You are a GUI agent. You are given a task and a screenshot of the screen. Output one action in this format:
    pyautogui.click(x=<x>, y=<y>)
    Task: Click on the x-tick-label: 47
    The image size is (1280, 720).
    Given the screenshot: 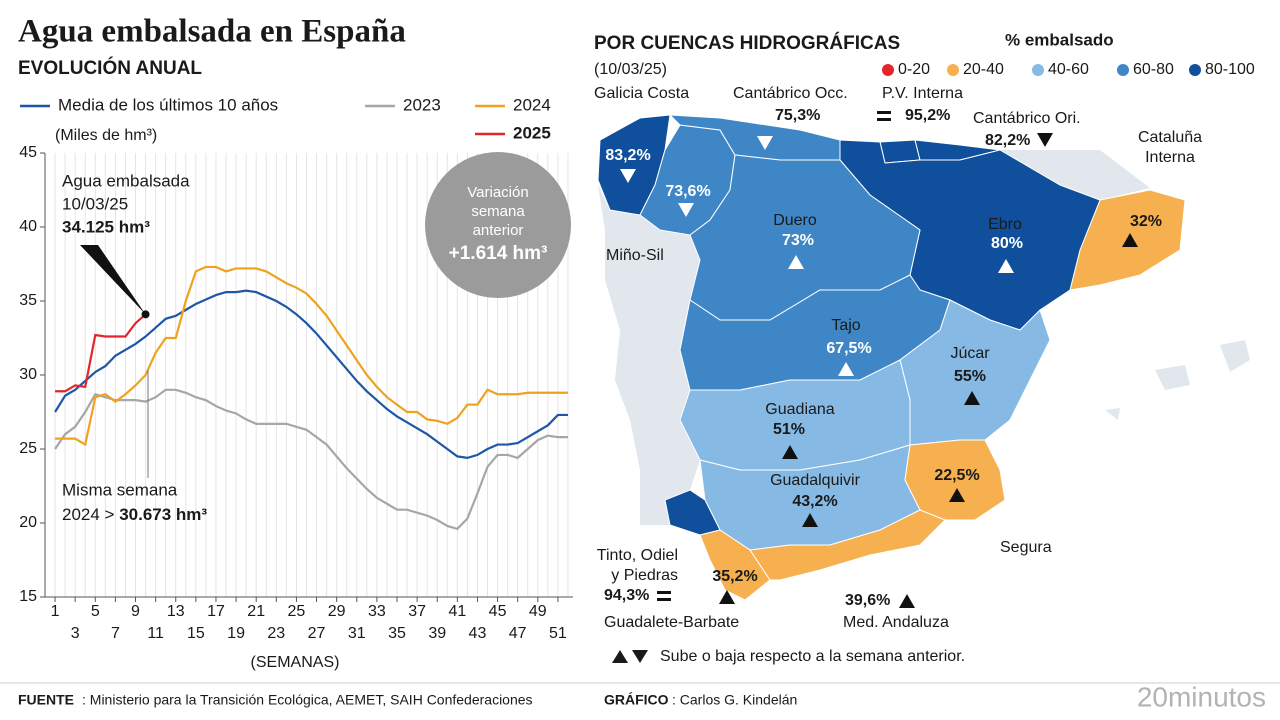 What is the action you would take?
    pyautogui.click(x=518, y=633)
    